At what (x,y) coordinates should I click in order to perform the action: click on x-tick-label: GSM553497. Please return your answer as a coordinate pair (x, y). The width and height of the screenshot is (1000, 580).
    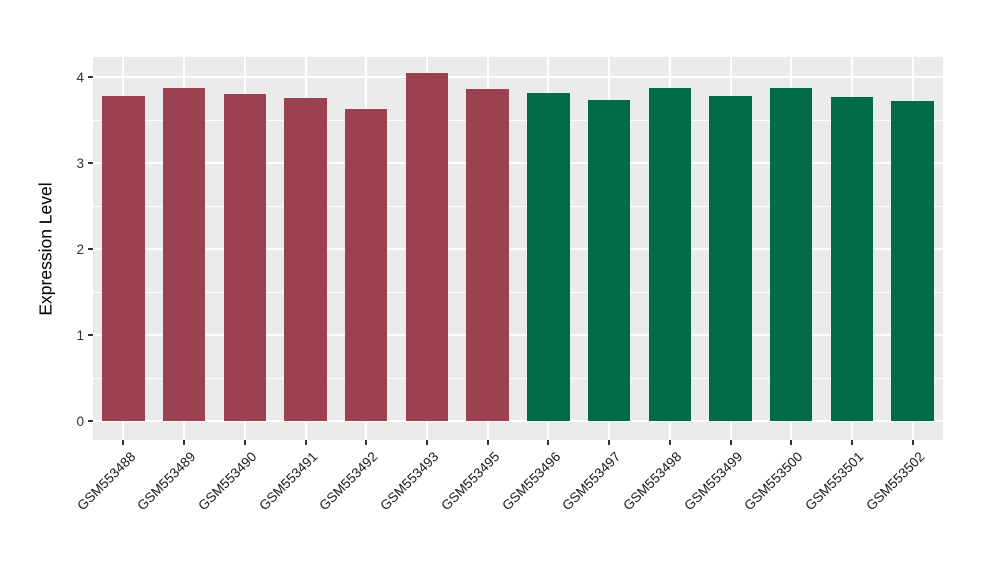
    Looking at the image, I should click on (591, 481).